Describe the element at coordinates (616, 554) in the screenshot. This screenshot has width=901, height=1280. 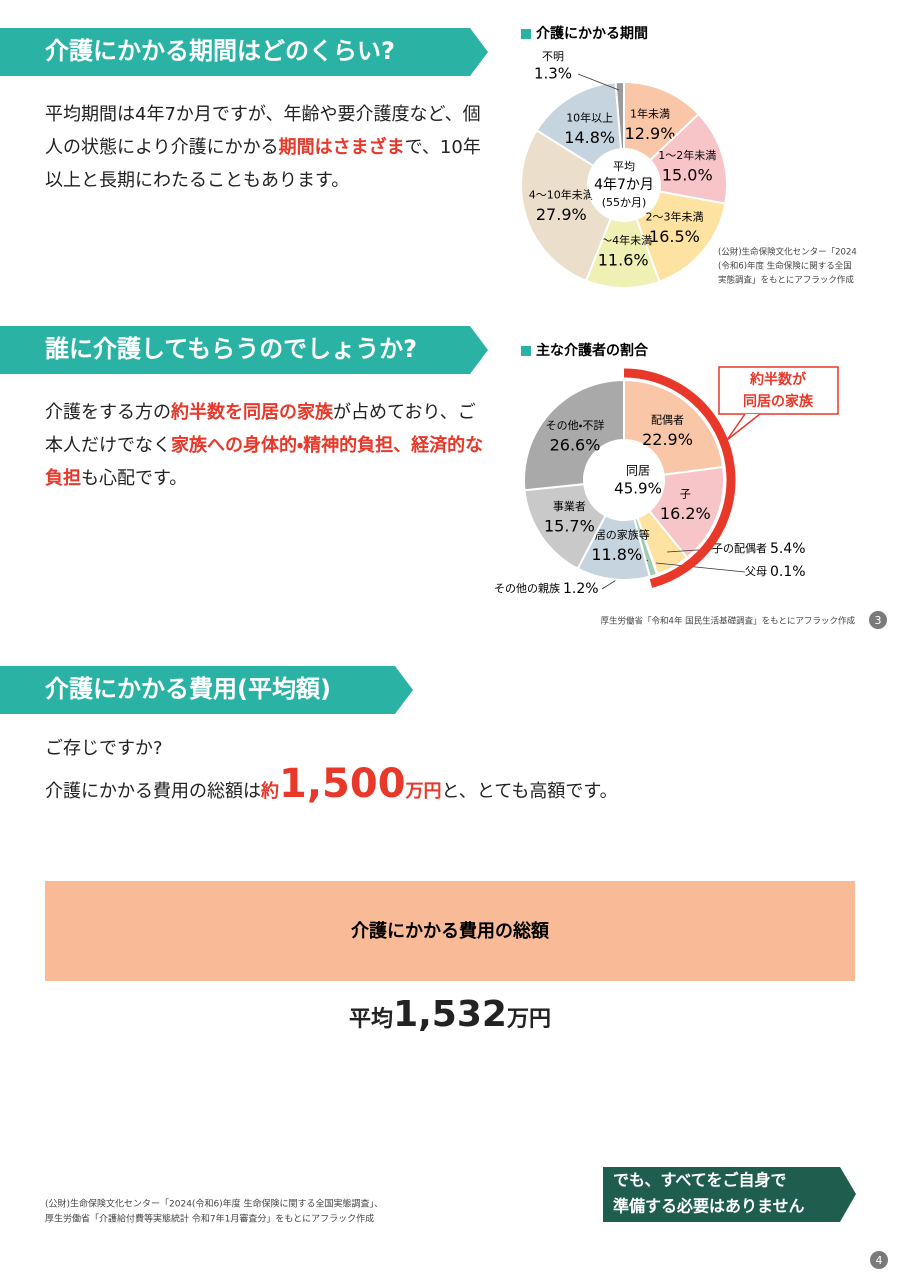
I see `value-label: 11.8%` at that location.